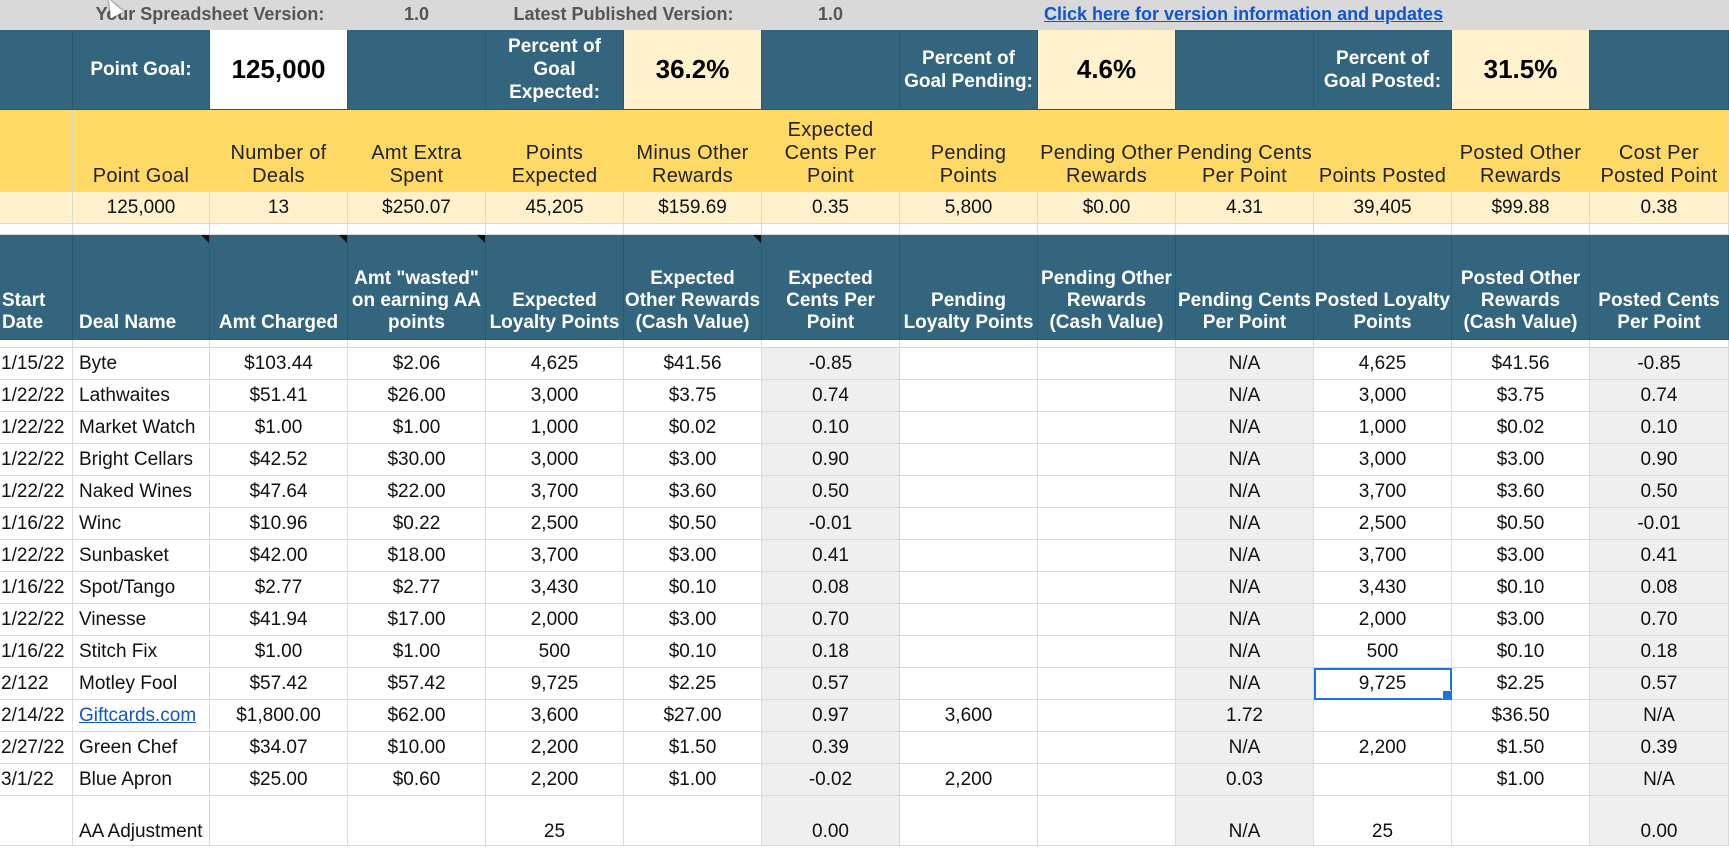  What do you see at coordinates (1383, 524) in the screenshot?
I see `table-cell: 2,500` at bounding box center [1383, 524].